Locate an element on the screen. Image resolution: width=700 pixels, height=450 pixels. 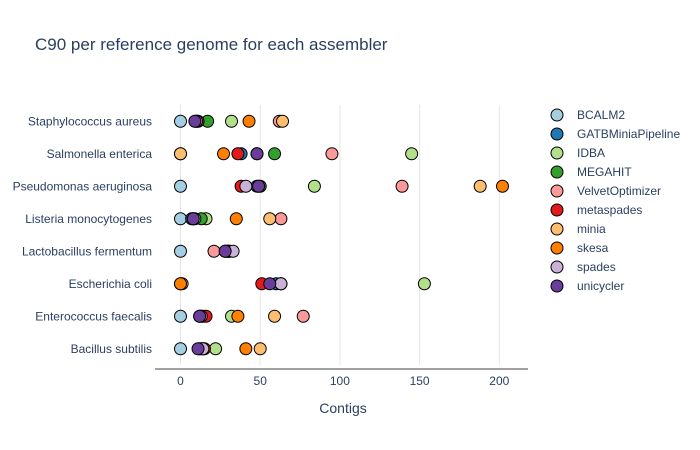
legend-item: metaspades is located at coordinates (596, 210).